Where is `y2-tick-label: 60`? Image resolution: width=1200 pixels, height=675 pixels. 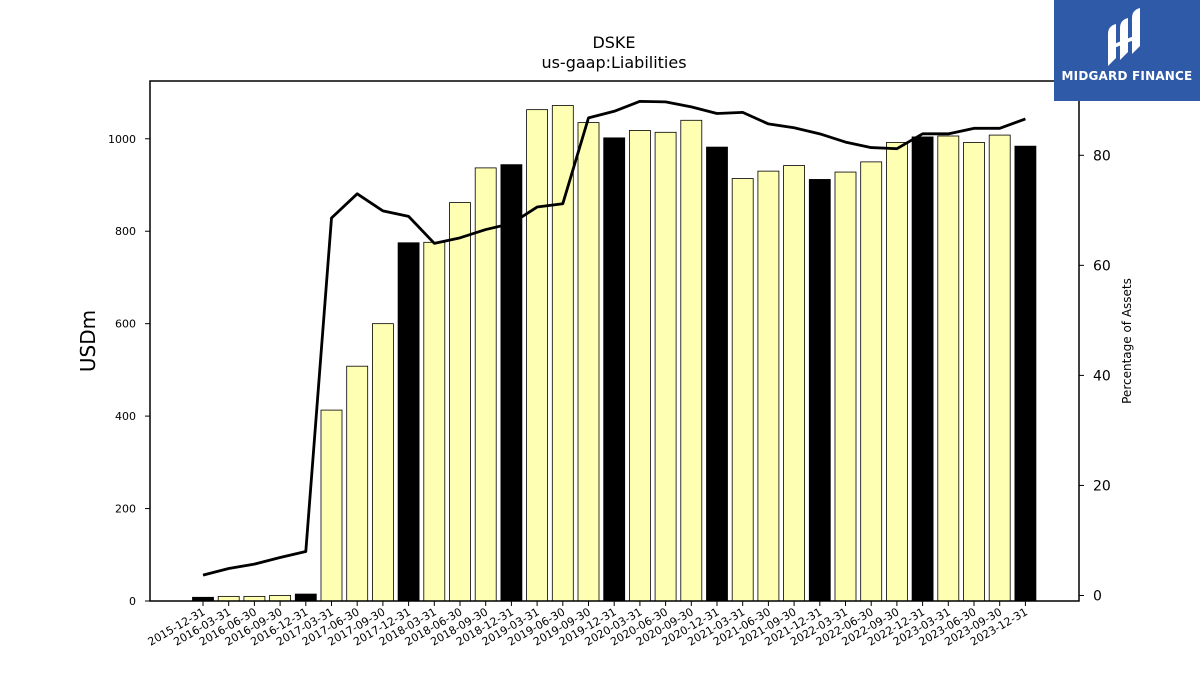
y2-tick-label: 60 is located at coordinates (1102, 266).